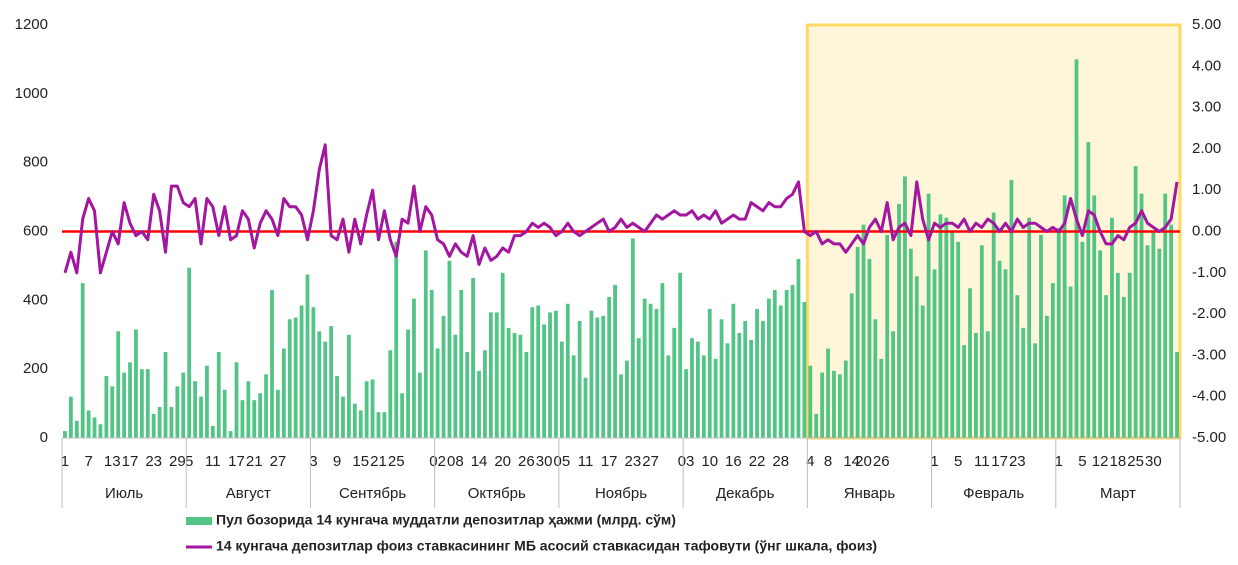 The width and height of the screenshot is (1238, 565). Describe the element at coordinates (1100, 461) in the screenshot. I see `x-tick-label: 12` at that location.